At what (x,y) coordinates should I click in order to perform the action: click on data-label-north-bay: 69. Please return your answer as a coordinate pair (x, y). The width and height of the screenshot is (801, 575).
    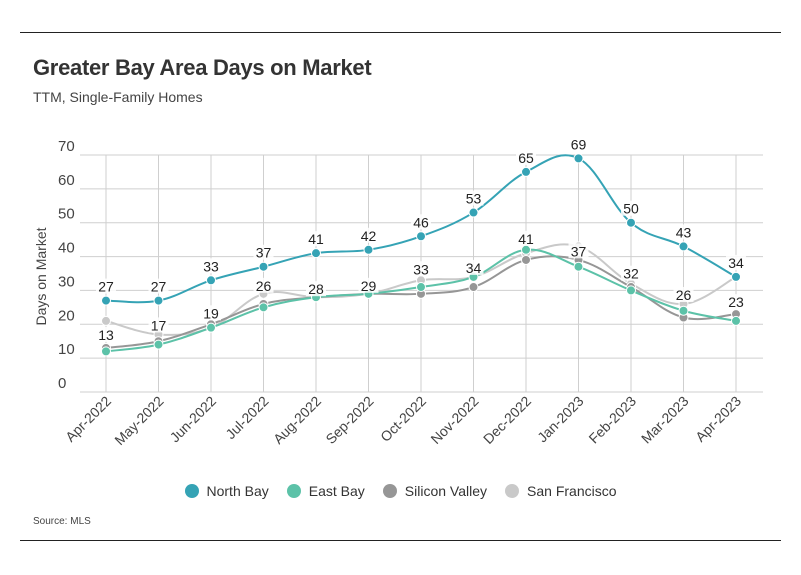
    Looking at the image, I should click on (579, 144).